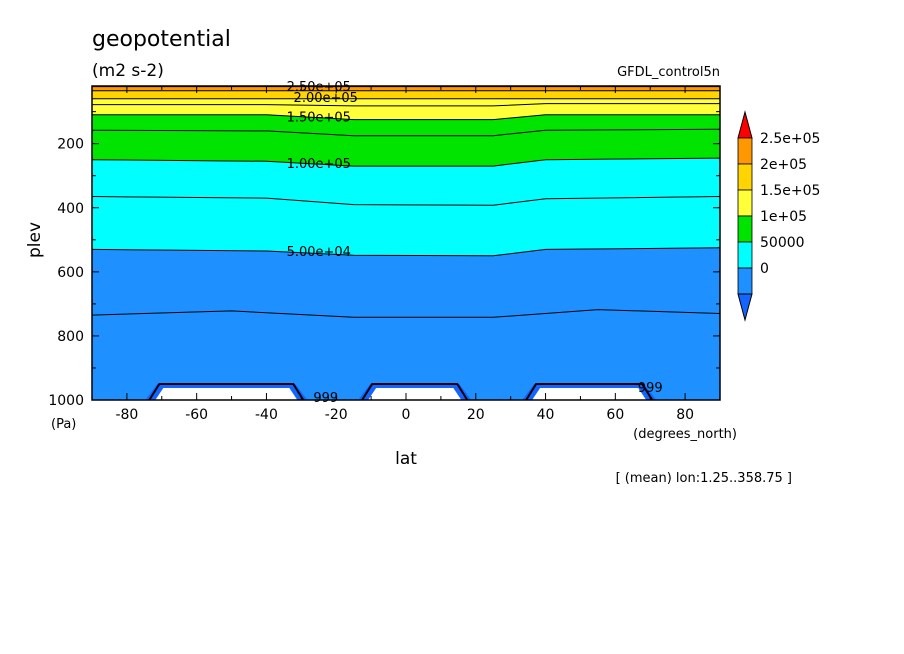 The image size is (904, 654). What do you see at coordinates (196, 415) in the screenshot?
I see `x-tick-label: -60` at bounding box center [196, 415].